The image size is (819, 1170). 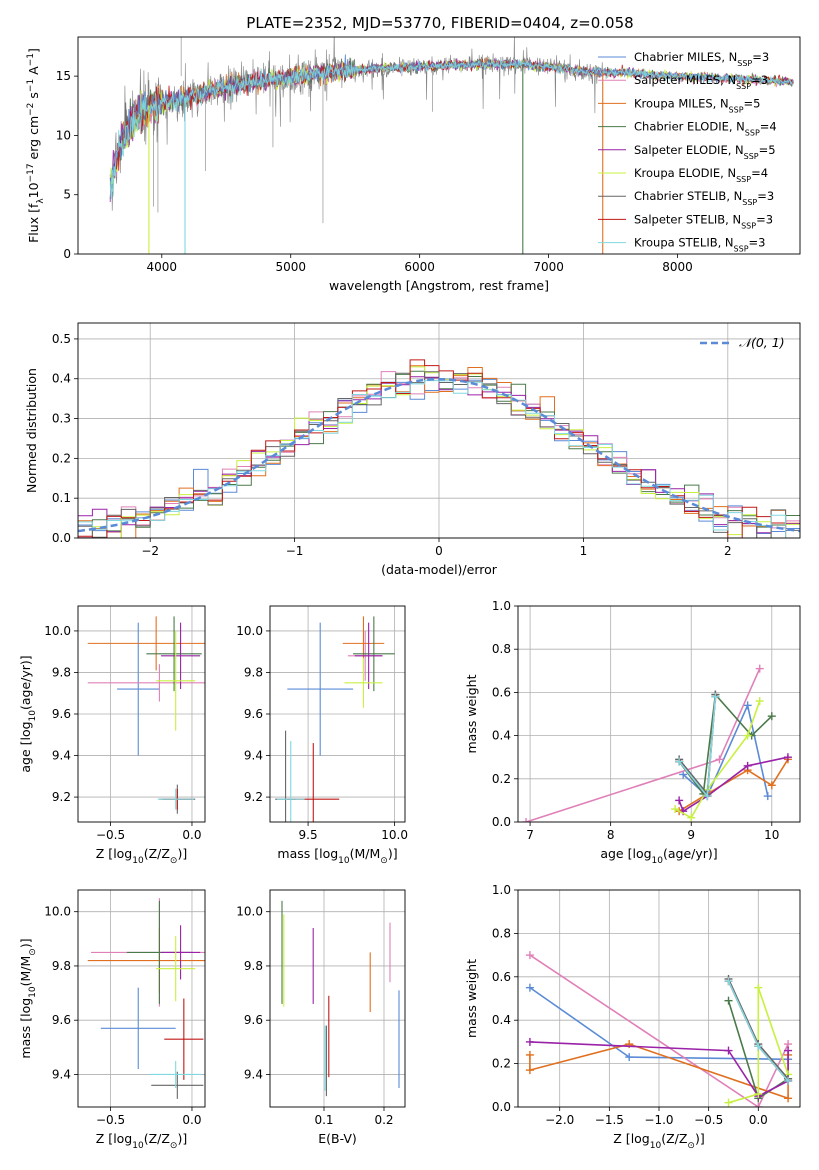 What do you see at coordinates (501, 692) in the screenshot?
I see `y-tick-label: 0.6` at bounding box center [501, 692].